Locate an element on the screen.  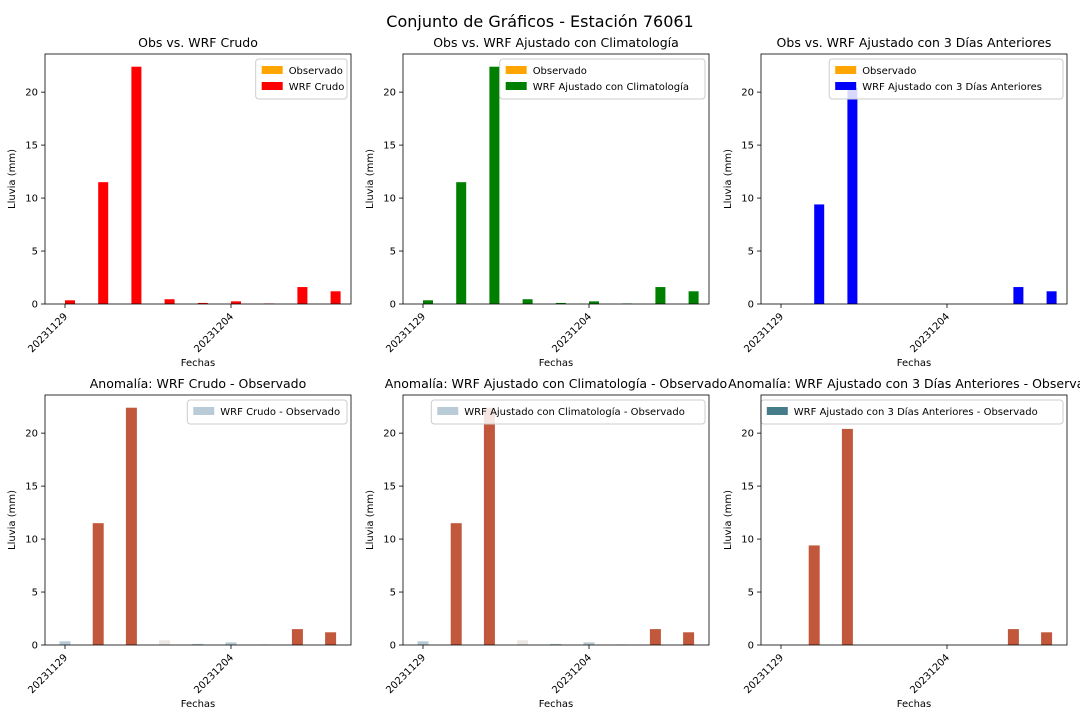
legend-label: WRF Crudo - Observado is located at coordinates (280, 412).